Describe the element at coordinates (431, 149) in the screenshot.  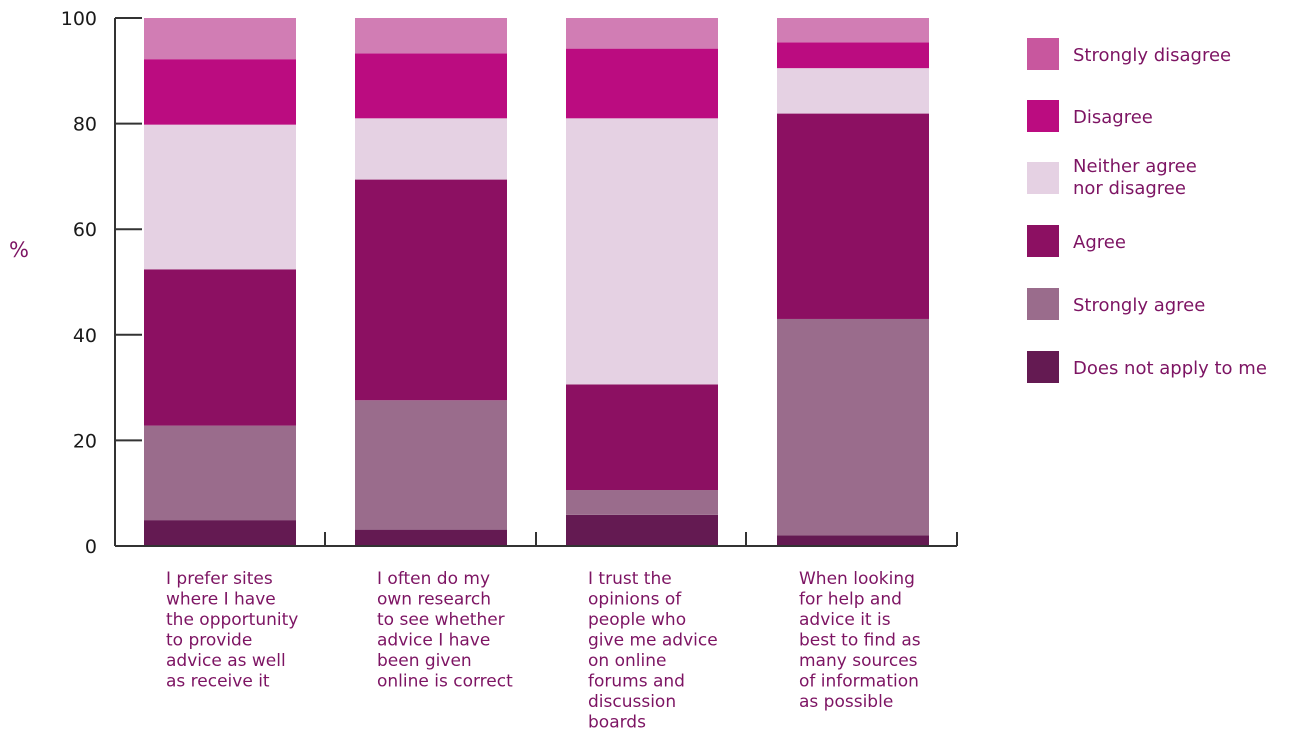
I see `bar-segment-2-neither-agree-nor-disagree` at that location.